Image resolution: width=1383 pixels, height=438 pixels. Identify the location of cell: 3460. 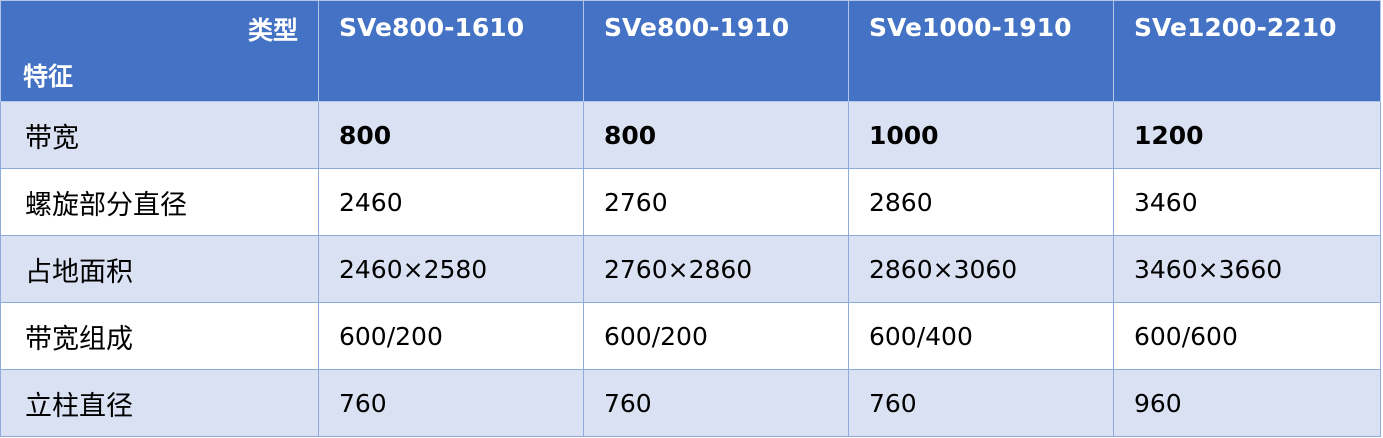
(1247, 202).